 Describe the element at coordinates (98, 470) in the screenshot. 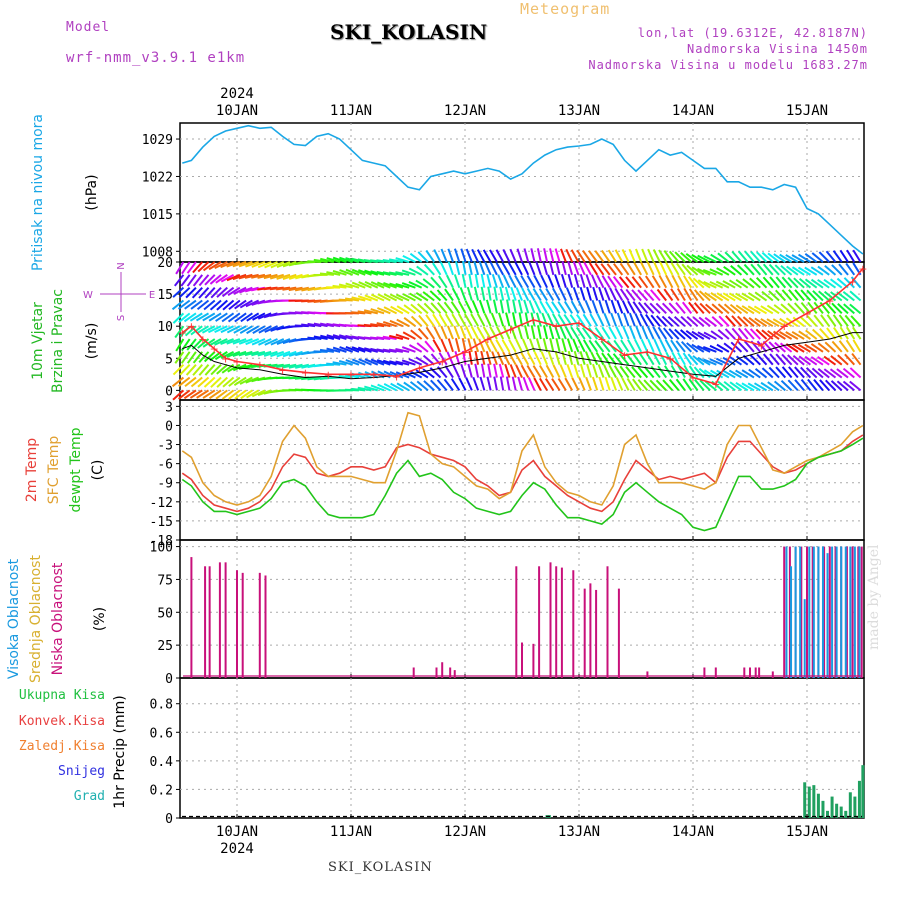

I see `temp-unit: (C)` at that location.